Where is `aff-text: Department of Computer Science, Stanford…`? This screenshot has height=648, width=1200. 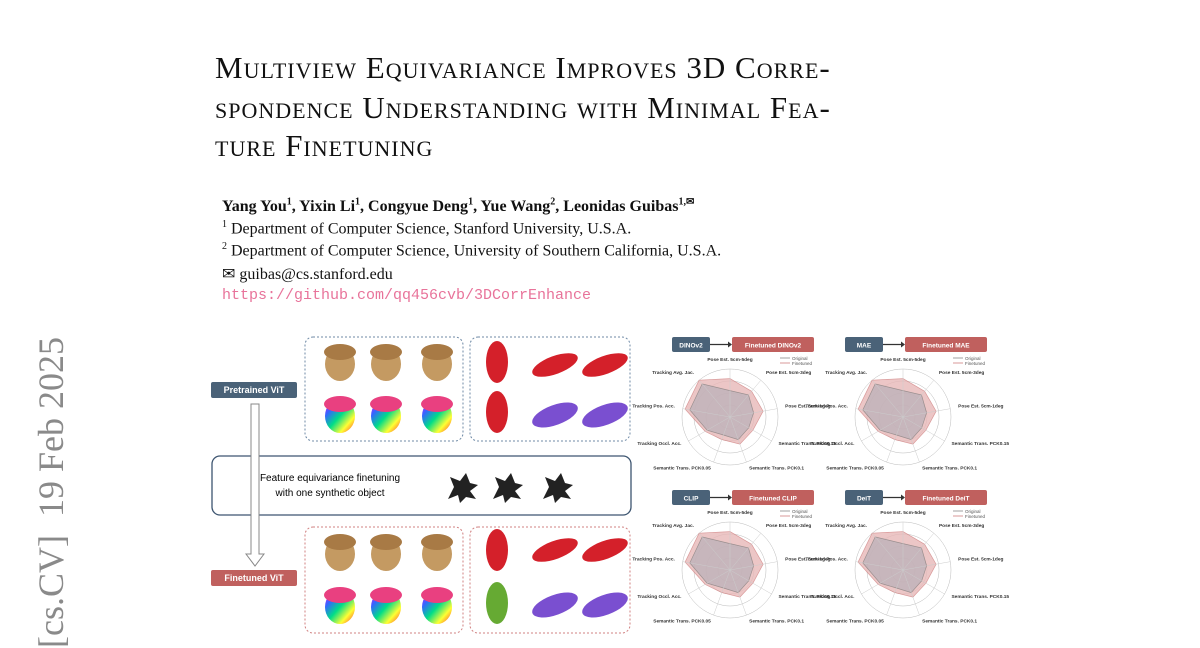 aff-text: Department of Computer Science, Stanford… is located at coordinates (431, 229).